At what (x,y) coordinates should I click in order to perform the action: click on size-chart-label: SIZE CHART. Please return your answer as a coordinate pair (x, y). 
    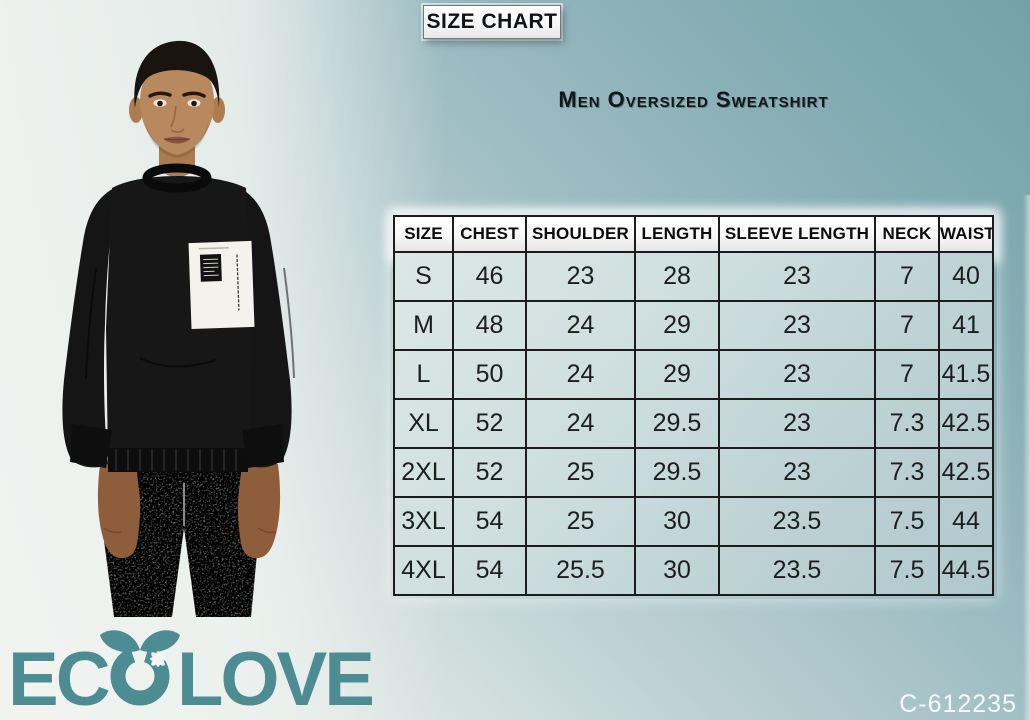
    Looking at the image, I should click on (492, 21).